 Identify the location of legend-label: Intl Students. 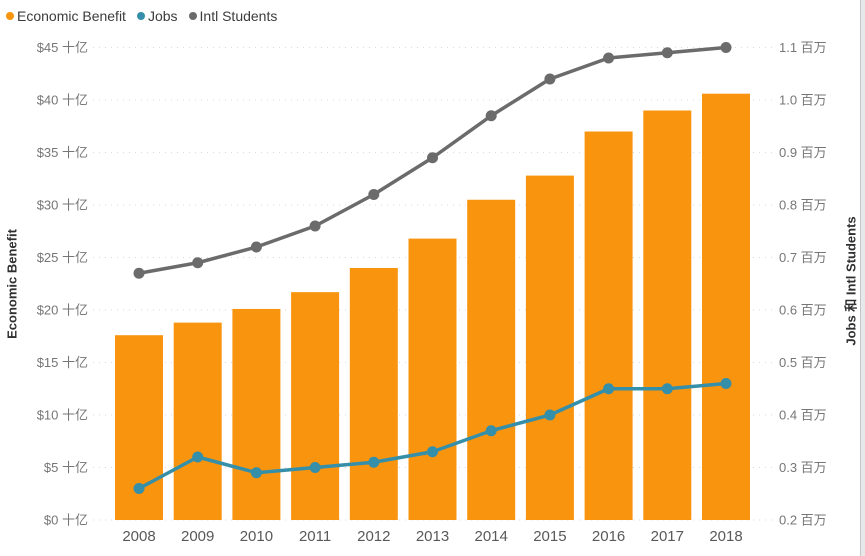
(238, 16).